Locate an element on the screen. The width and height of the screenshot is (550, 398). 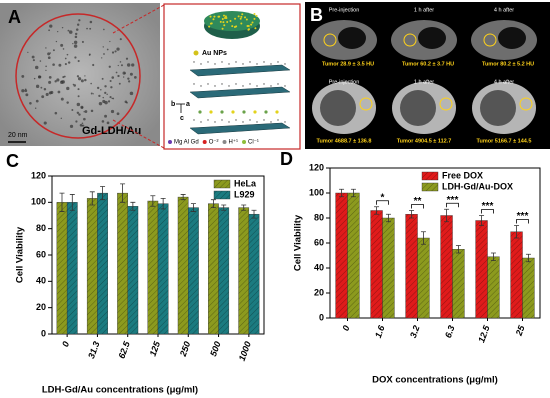
x-tick-label: 1.6 is located at coordinates (380, 331).